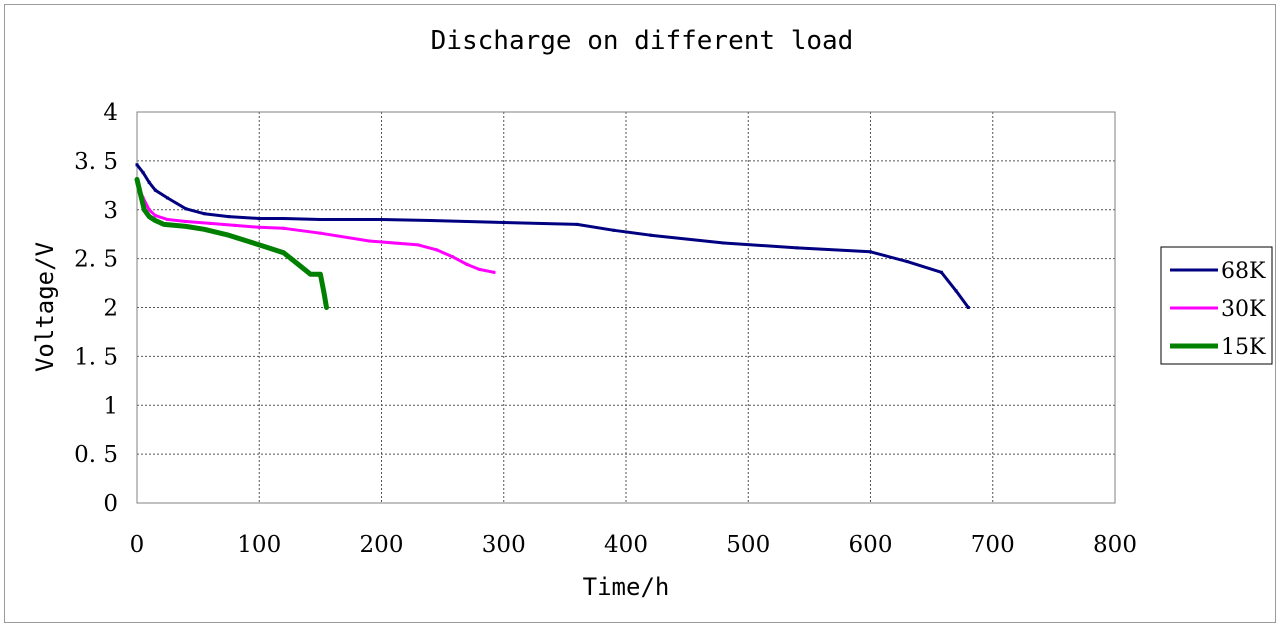  Describe the element at coordinates (110, 211) in the screenshot. I see `y-tick-label: 3` at that location.